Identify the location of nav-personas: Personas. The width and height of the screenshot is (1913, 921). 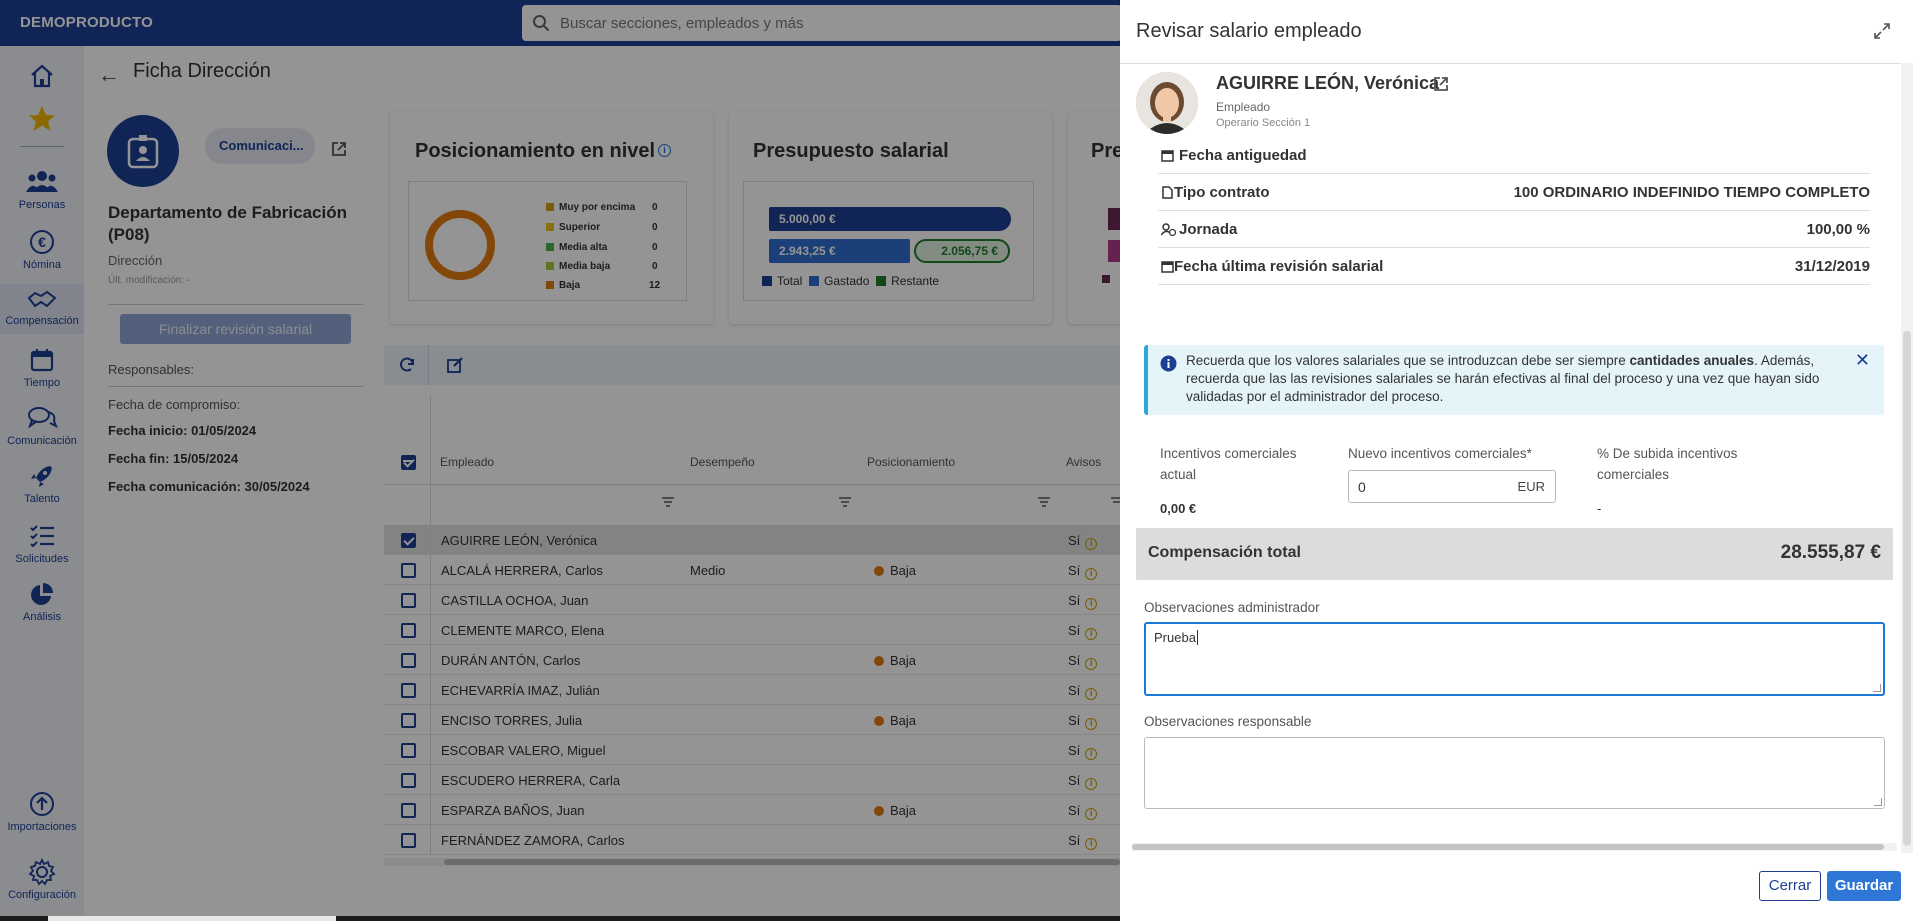
(42, 189).